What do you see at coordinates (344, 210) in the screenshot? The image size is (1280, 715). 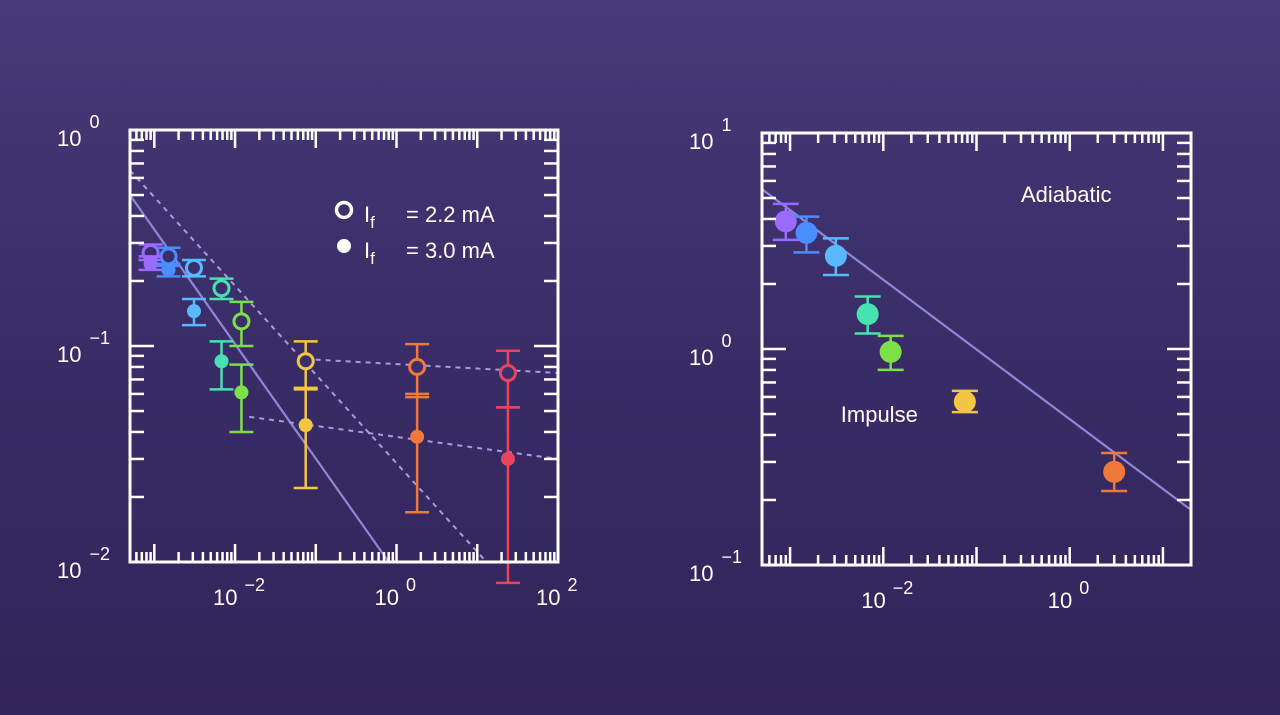 I see `legend-open-marker` at bounding box center [344, 210].